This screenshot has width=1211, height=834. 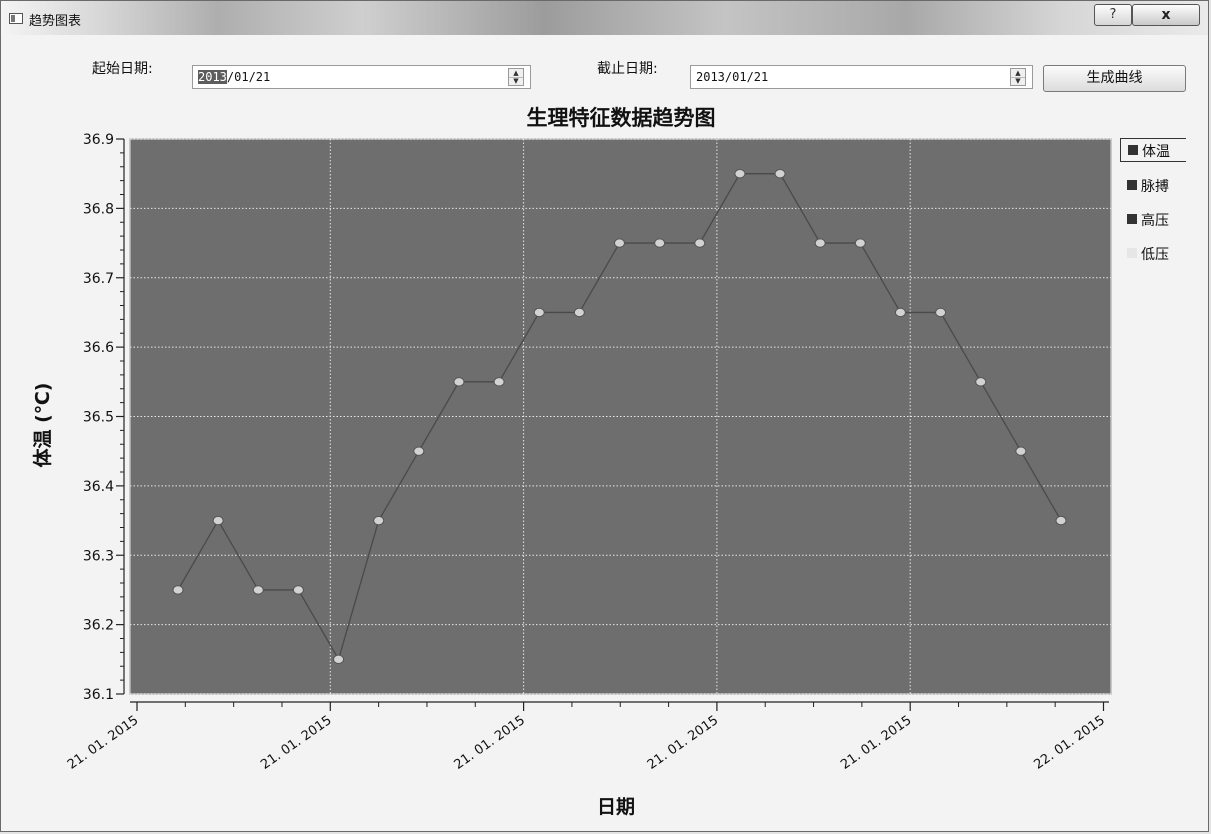 What do you see at coordinates (1153, 207) in the screenshot?
I see `chart-legend: 体温 脉搏 高压 低压` at bounding box center [1153, 207].